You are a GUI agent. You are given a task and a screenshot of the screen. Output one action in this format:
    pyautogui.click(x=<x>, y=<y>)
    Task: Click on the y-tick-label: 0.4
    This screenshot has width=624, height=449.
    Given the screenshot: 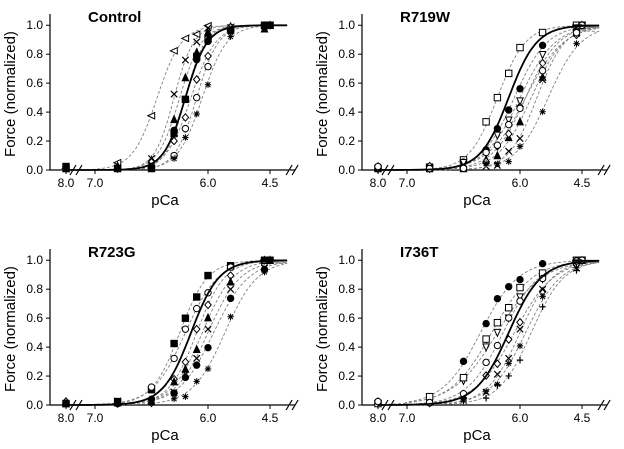 What is the action you would take?
    pyautogui.click(x=346, y=112)
    